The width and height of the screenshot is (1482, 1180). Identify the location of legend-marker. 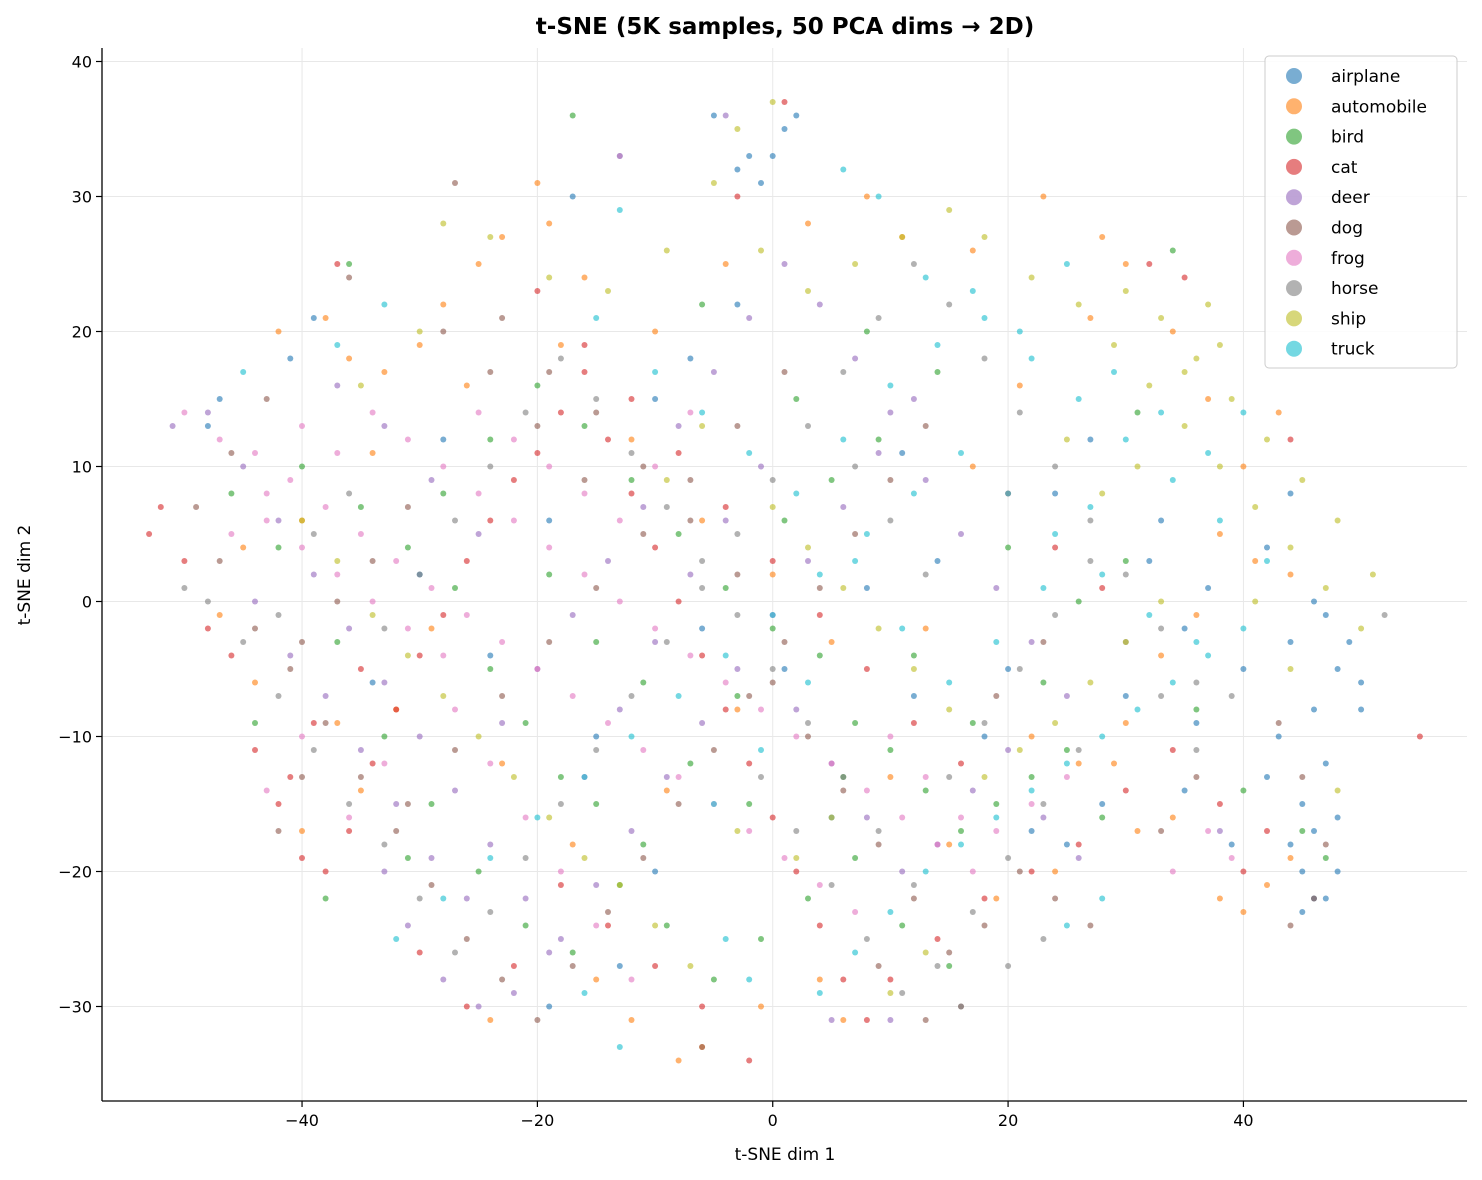
(1294, 166).